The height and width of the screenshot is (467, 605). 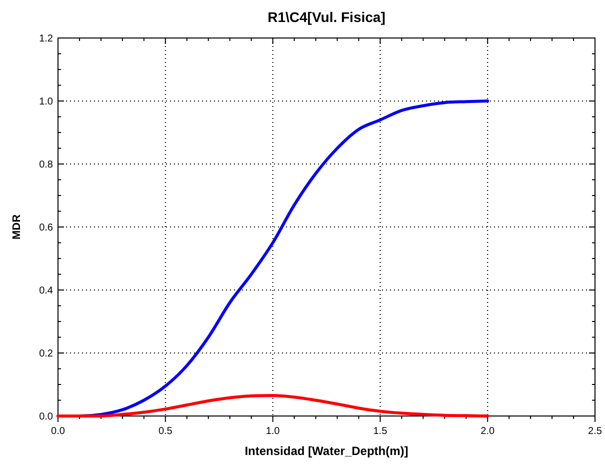 What do you see at coordinates (46, 165) in the screenshot?
I see `y-tick-label: 0.8` at bounding box center [46, 165].